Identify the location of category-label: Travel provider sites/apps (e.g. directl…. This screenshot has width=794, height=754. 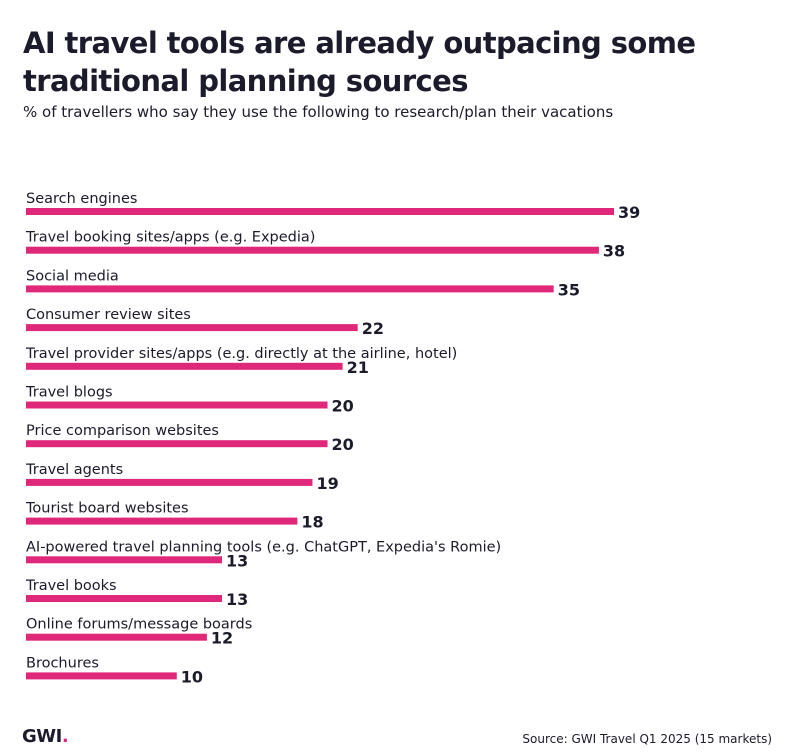
(241, 354).